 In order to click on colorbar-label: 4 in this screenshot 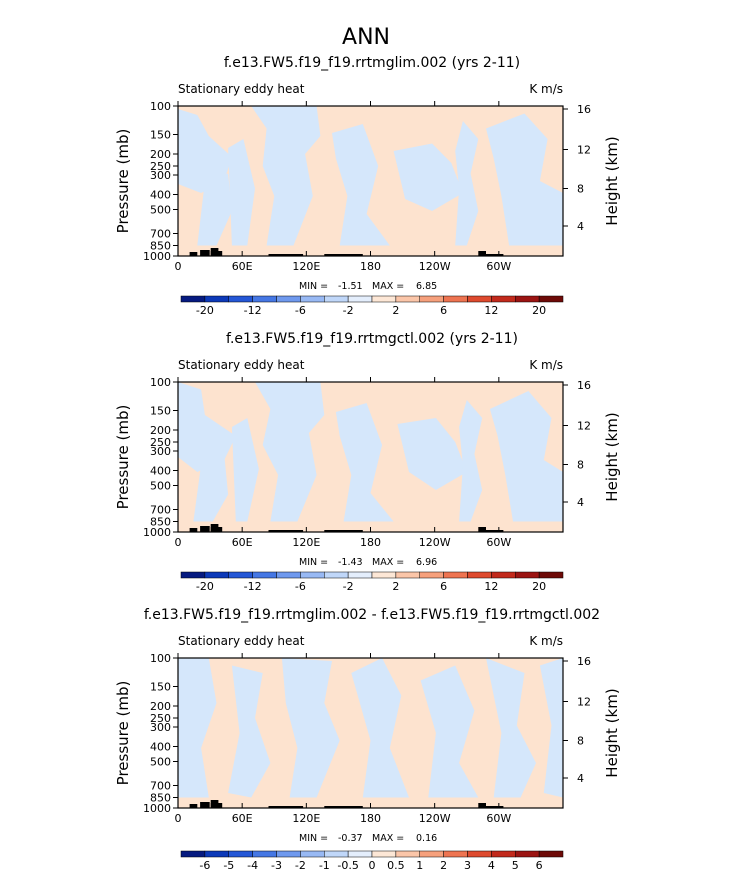, I will do `click(491, 865)`.